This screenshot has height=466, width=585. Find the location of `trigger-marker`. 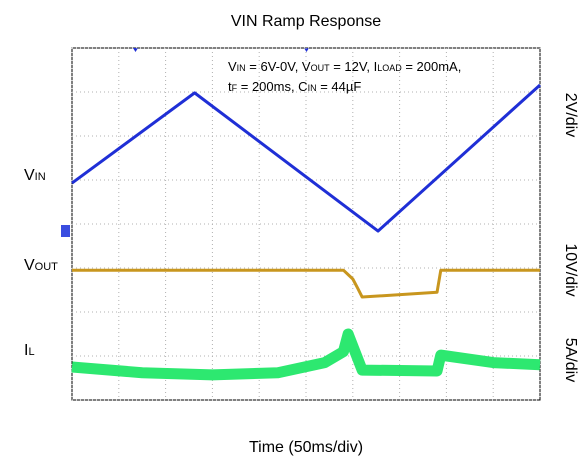

trigger-marker is located at coordinates (221, 50).